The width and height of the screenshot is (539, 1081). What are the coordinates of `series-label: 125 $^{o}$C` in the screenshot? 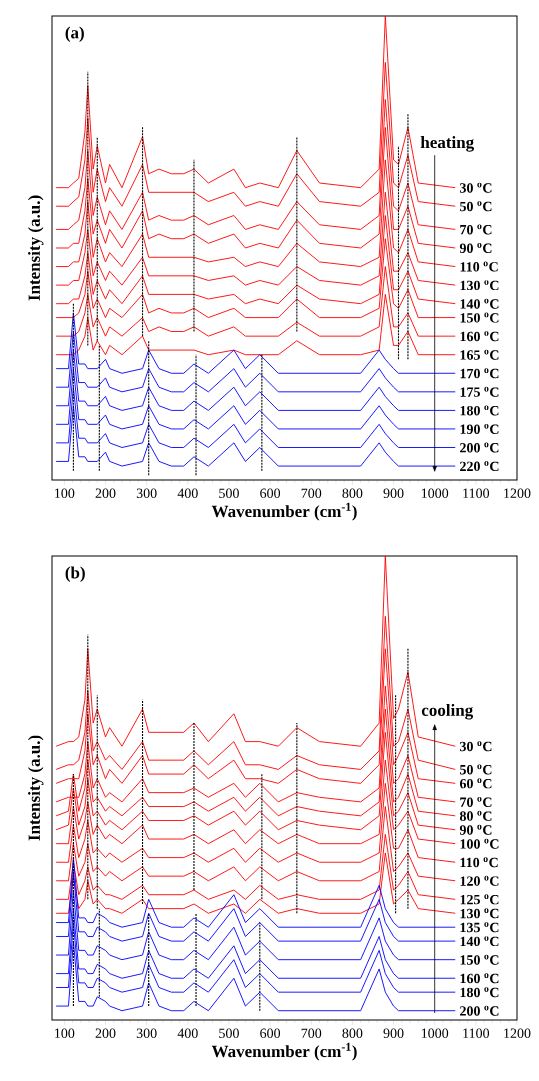 It's located at (479, 899).